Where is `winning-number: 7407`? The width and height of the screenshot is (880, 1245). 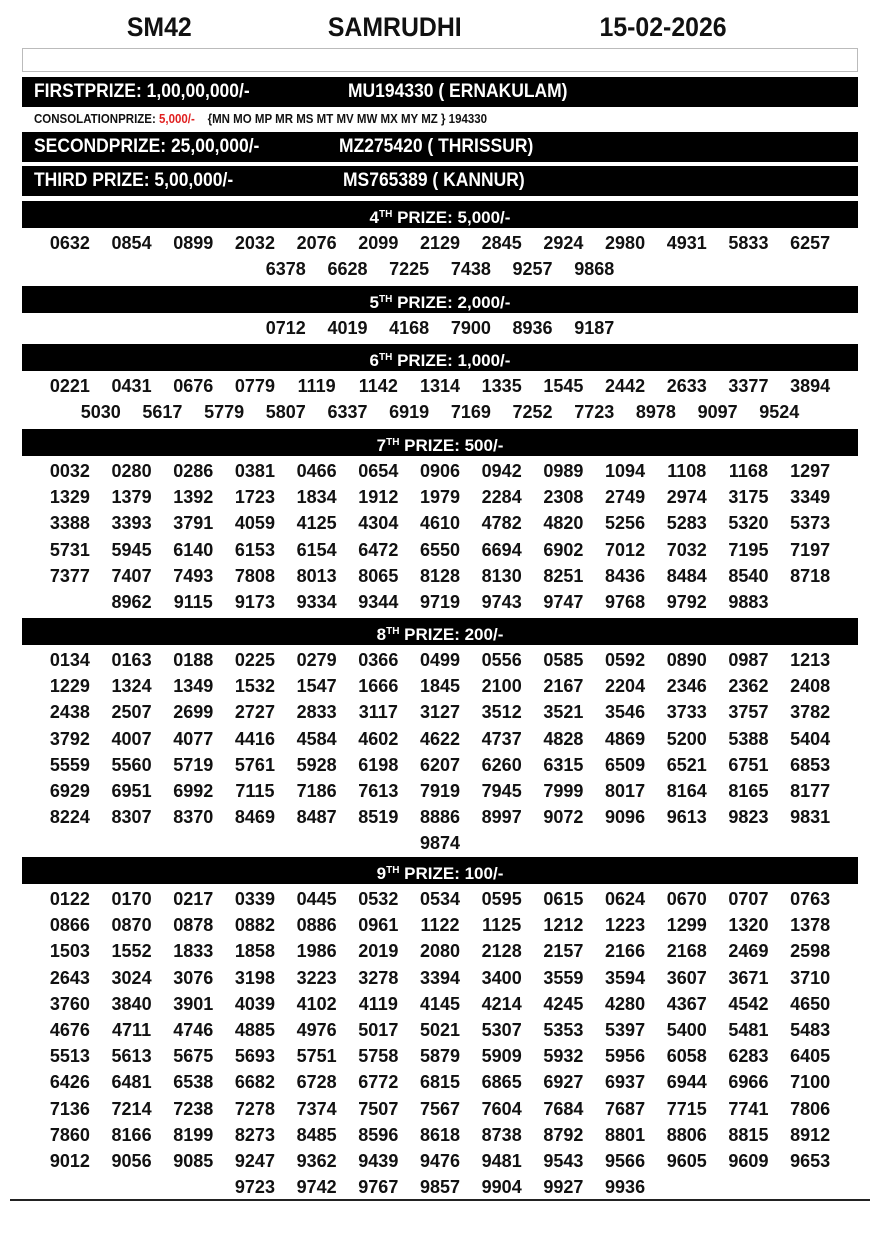
winning-number: 7407 is located at coordinates (131, 575).